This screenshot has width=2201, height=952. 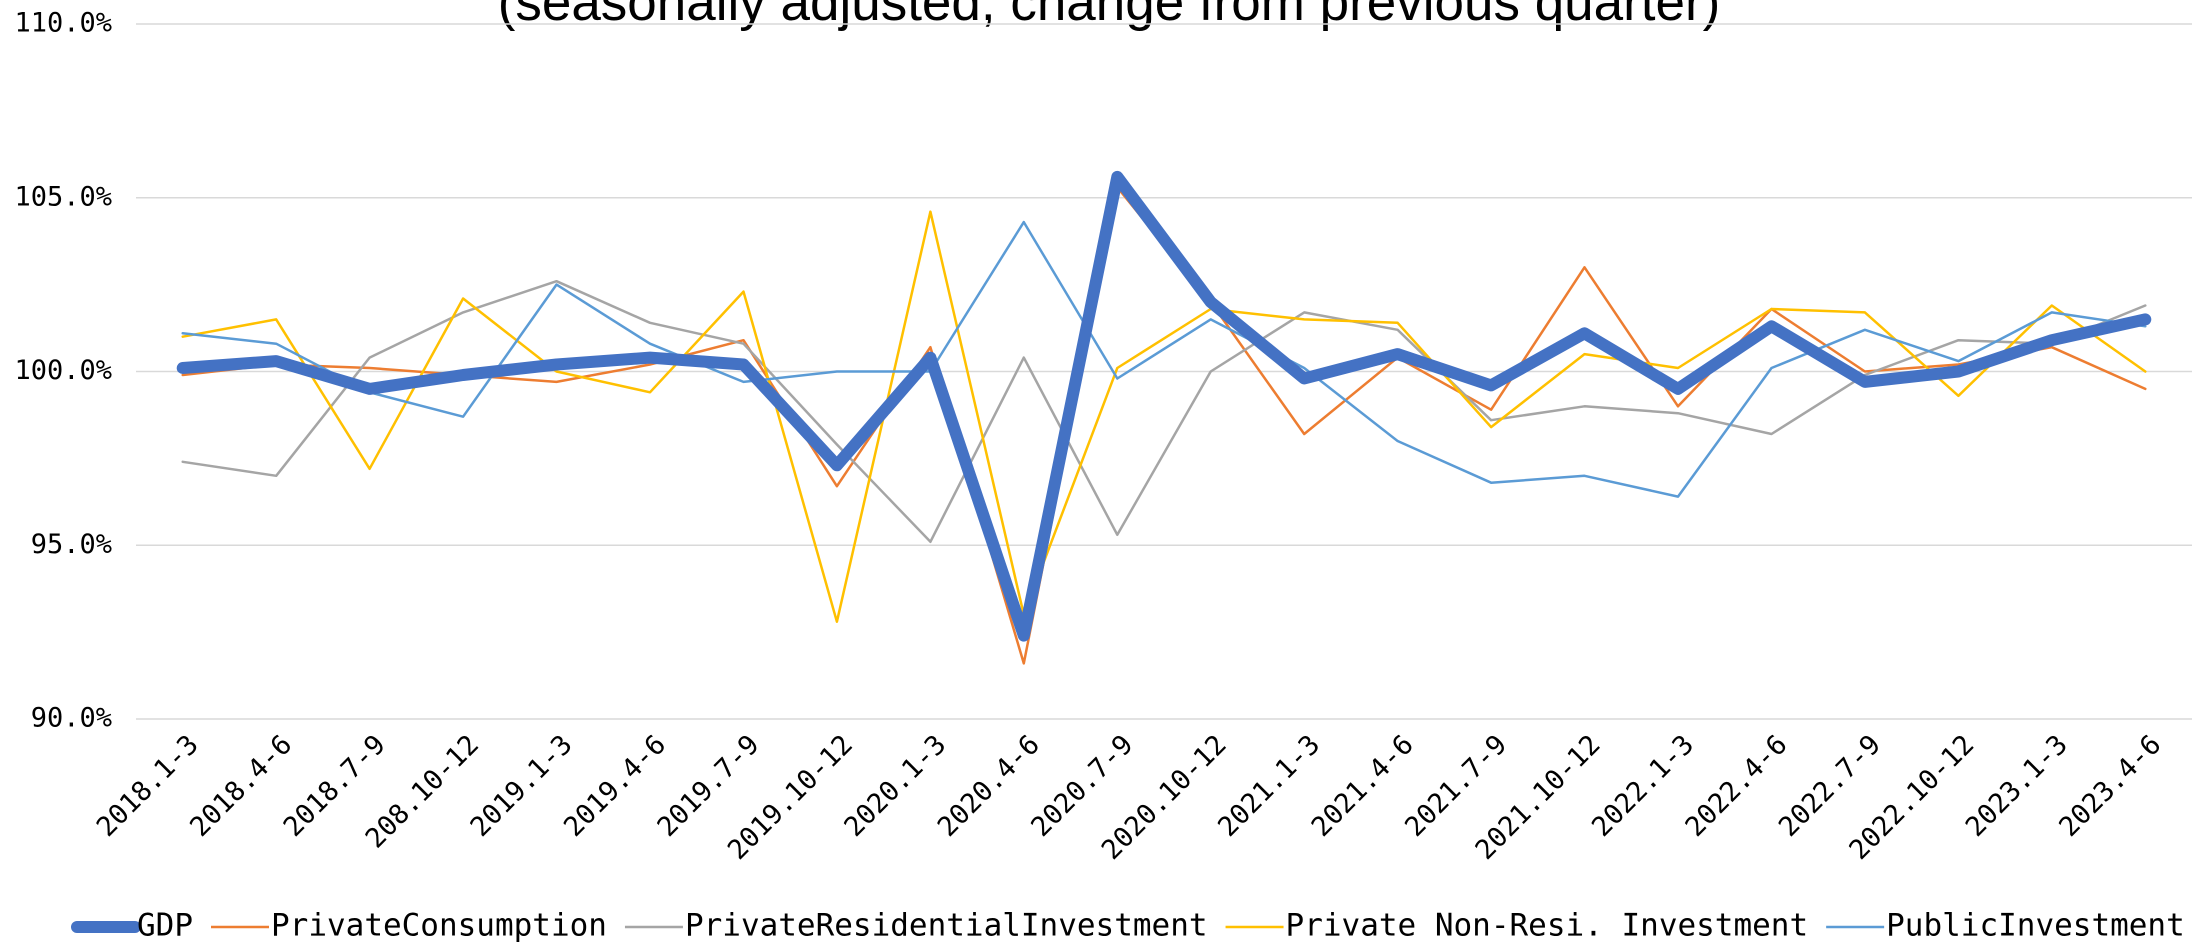 What do you see at coordinates (2110, 786) in the screenshot?
I see `x-tick-label: 2023.4-6` at bounding box center [2110, 786].